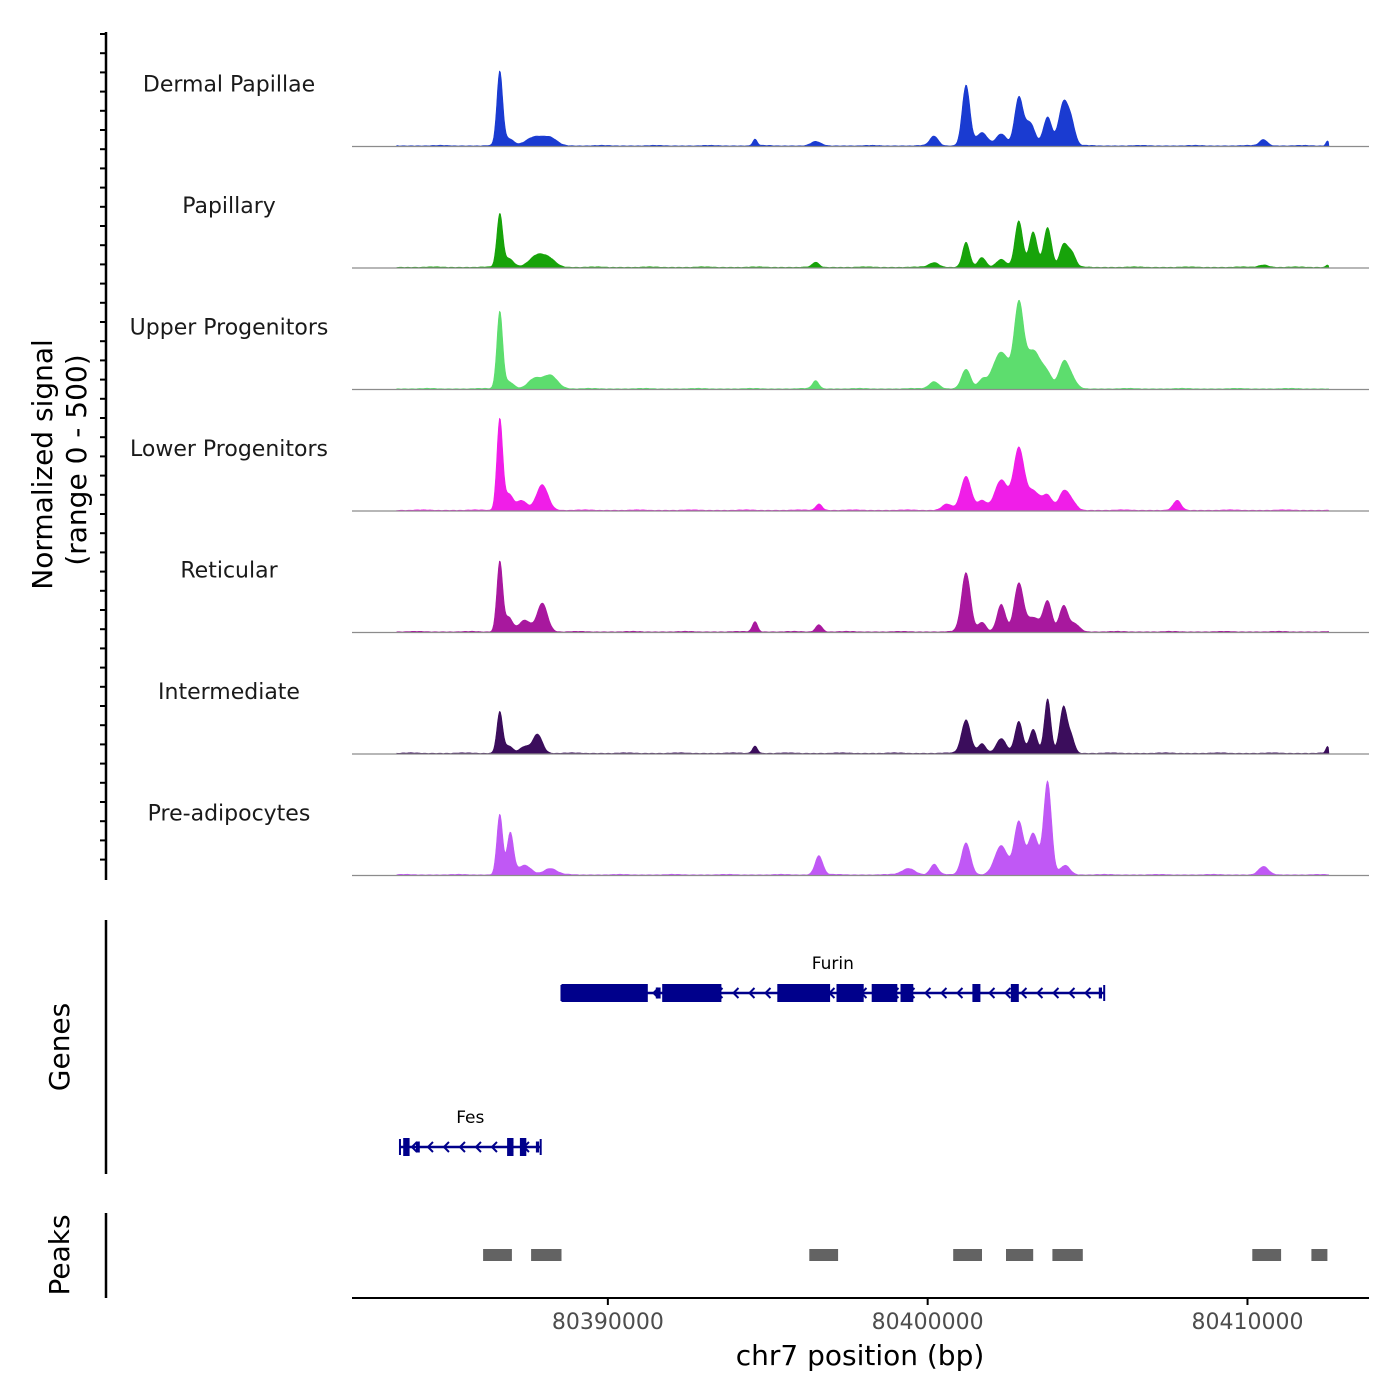 This screenshot has height=1400, width=1400. What do you see at coordinates (229, 571) in the screenshot?
I see `track-label-reticular: Reticular` at bounding box center [229, 571].